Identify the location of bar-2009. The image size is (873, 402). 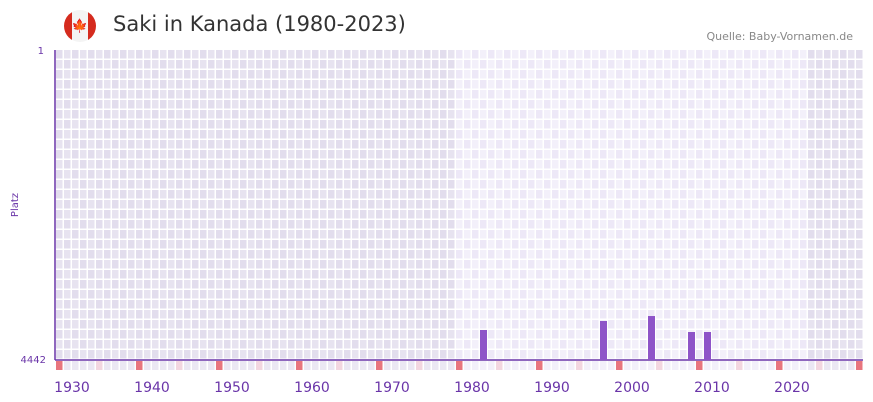
(707, 346).